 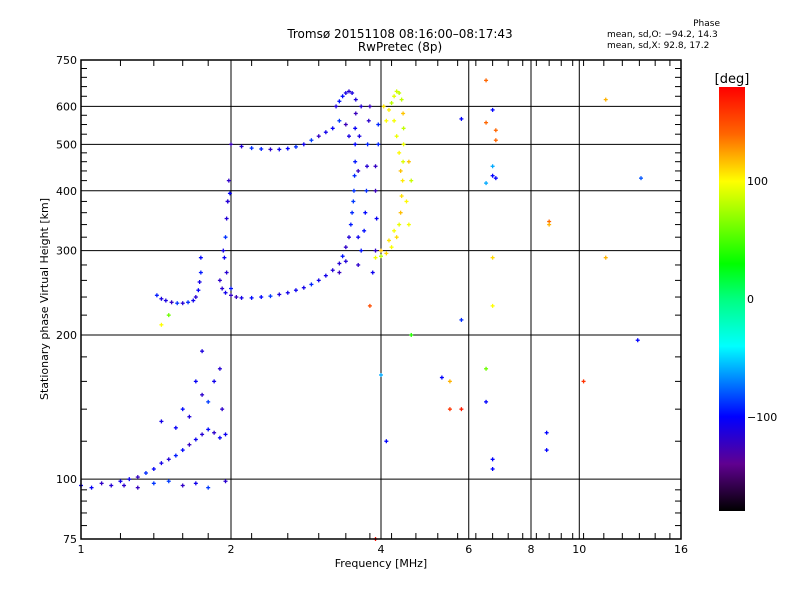 I want to click on y-tick-label: 75, so click(x=70, y=539).